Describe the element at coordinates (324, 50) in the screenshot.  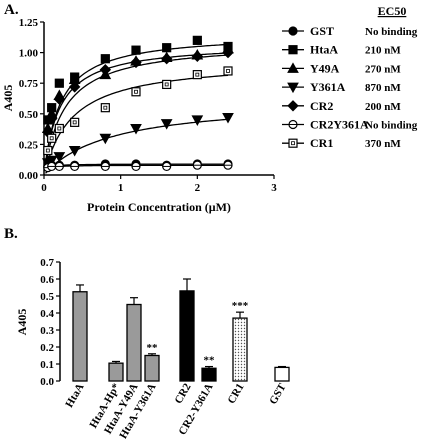
I see `legend-label: HtaA` at that location.